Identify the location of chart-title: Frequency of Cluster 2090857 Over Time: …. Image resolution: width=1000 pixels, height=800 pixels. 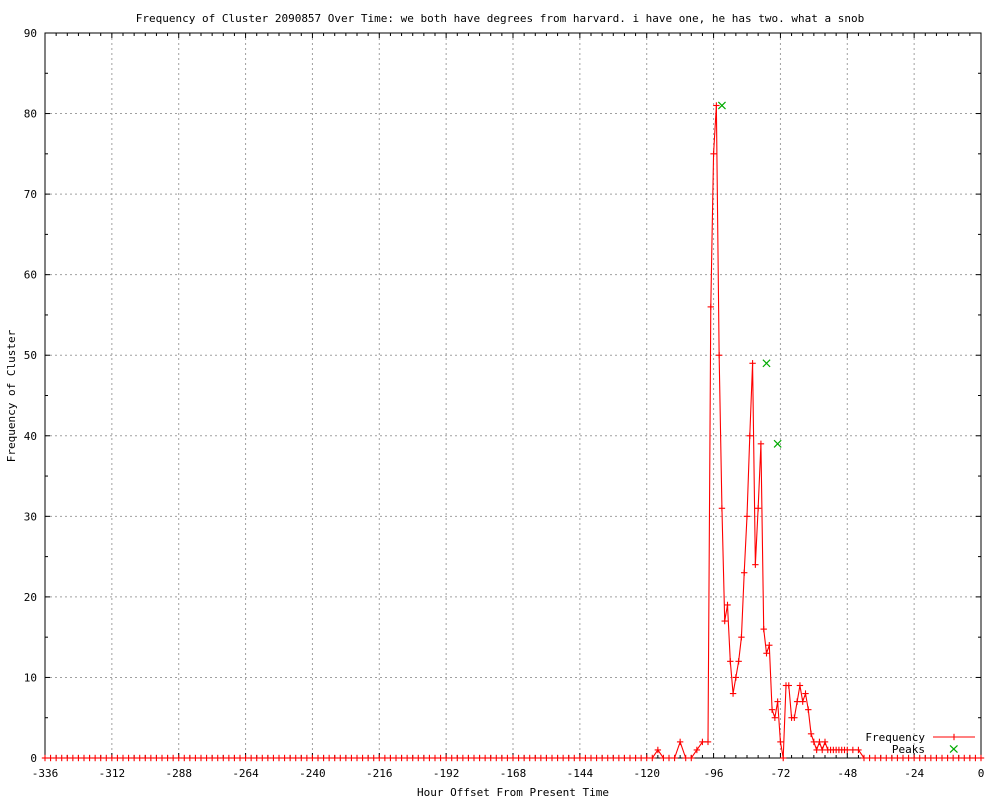
(500, 18).